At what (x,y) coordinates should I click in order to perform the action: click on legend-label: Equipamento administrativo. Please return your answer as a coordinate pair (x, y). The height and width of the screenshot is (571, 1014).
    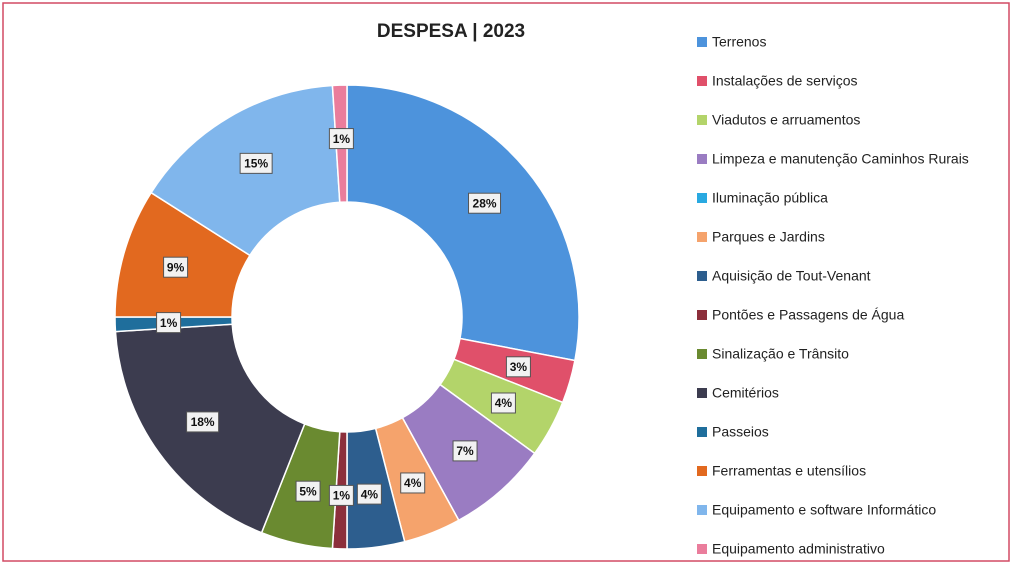
    Looking at the image, I should click on (798, 549).